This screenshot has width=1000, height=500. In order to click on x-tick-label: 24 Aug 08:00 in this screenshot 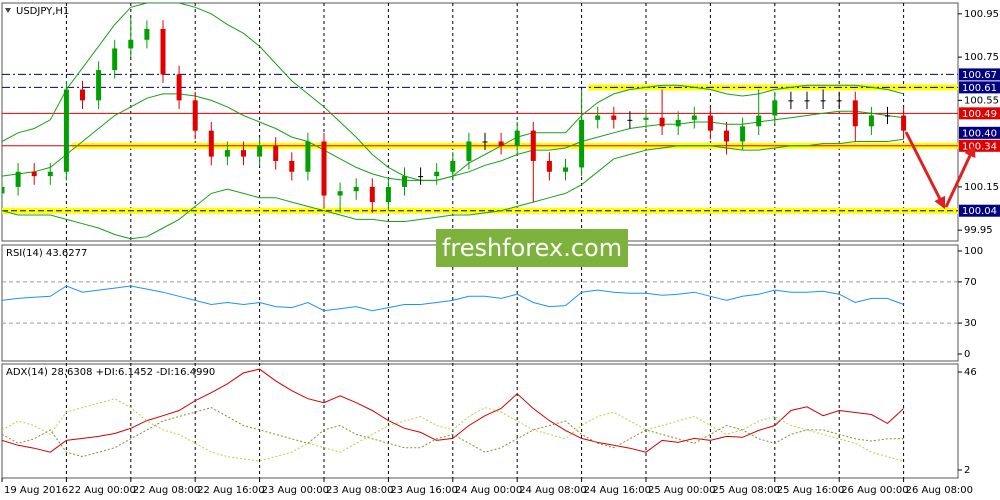, I will do `click(552, 490)`.